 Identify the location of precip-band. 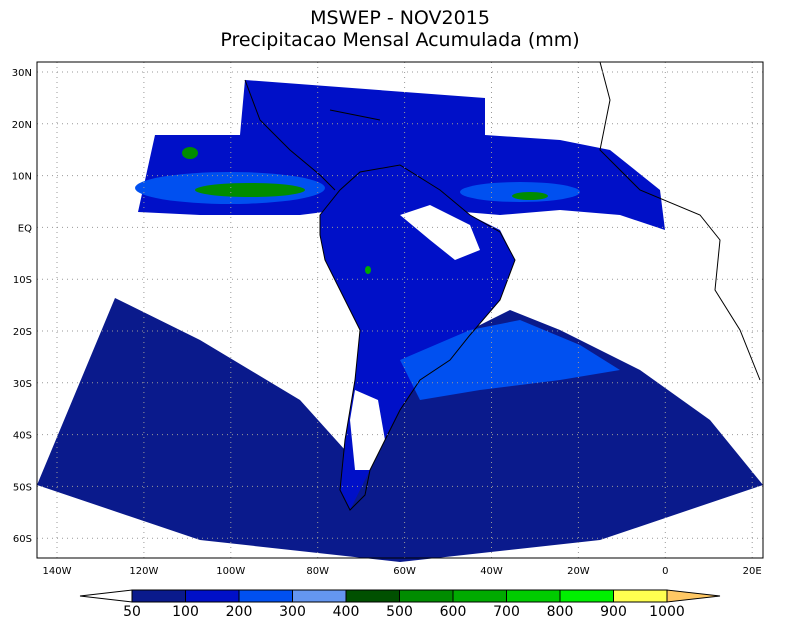
(520, 192).